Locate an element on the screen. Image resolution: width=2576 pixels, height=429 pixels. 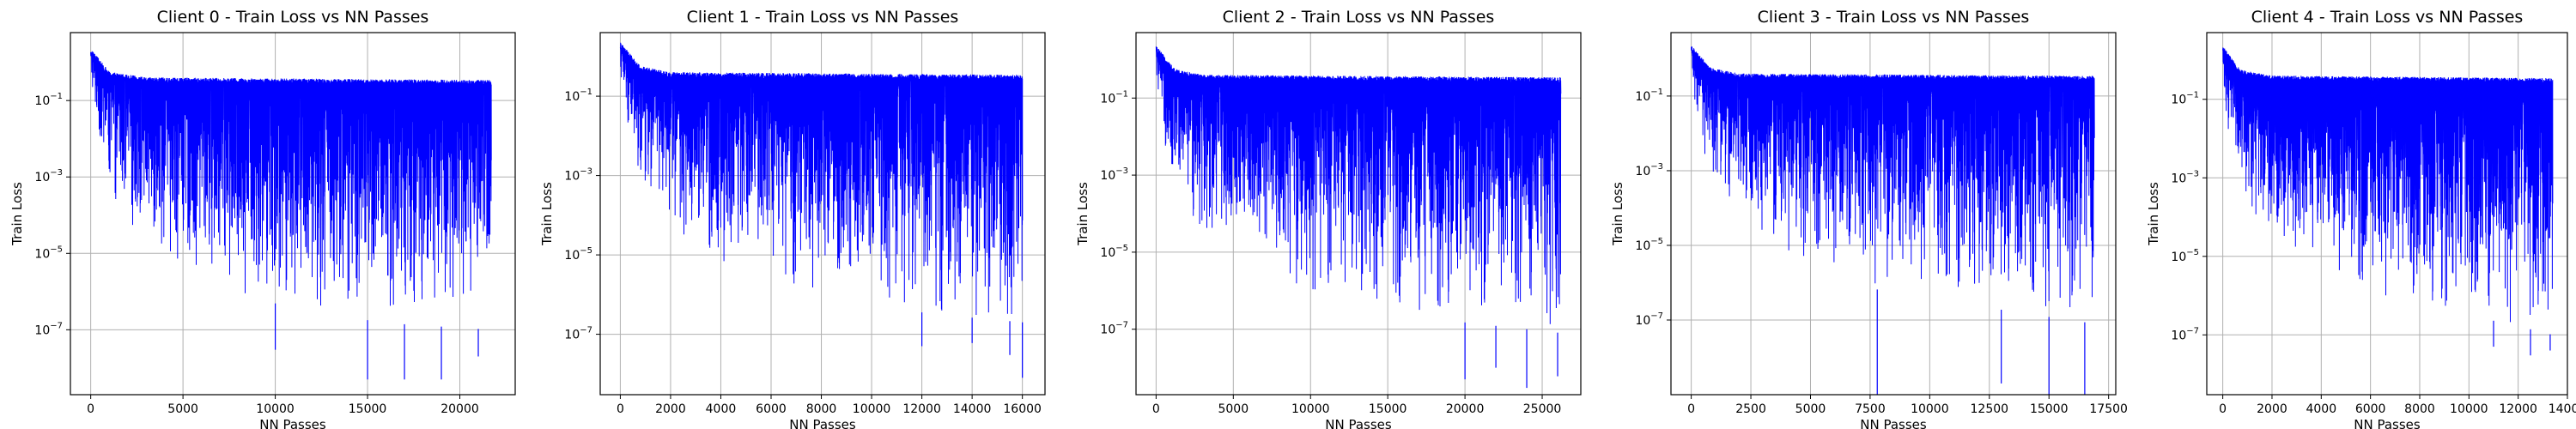
x-tick-label: 16000 is located at coordinates (1023, 409).